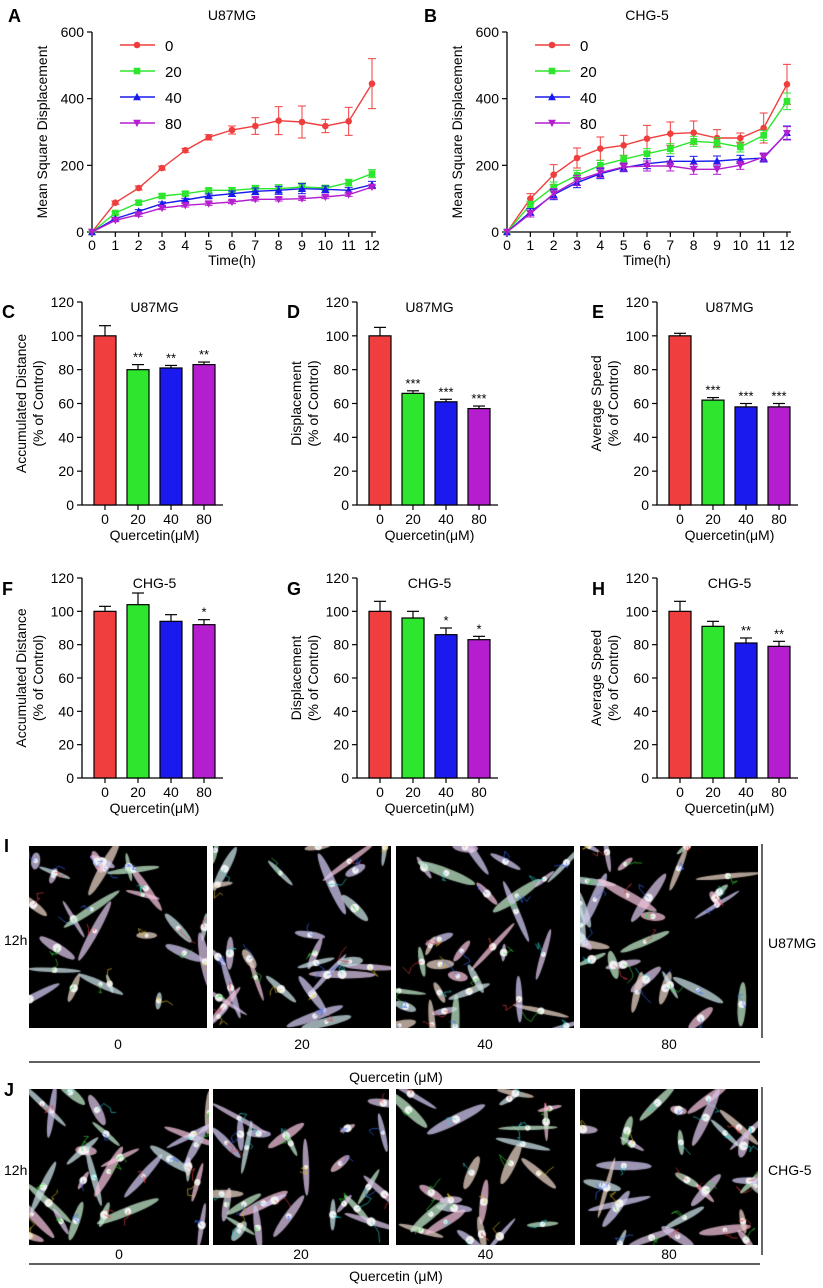 Image resolution: width=823 pixels, height=1288 pixels. I want to click on significance-label: *, so click(203, 612).